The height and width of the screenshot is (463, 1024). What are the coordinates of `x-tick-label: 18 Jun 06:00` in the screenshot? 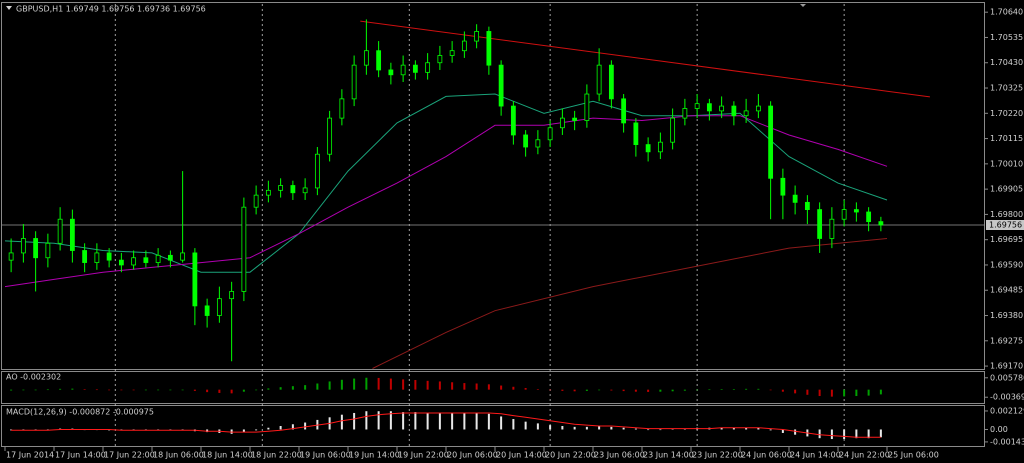 It's located at (178, 455).